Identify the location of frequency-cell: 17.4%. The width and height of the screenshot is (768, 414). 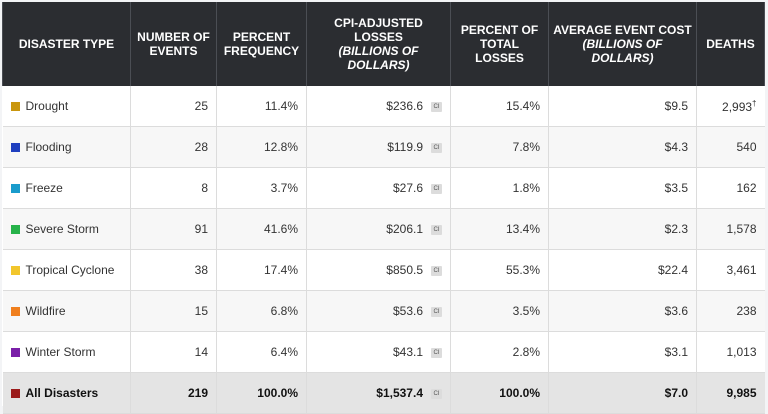
(261, 270).